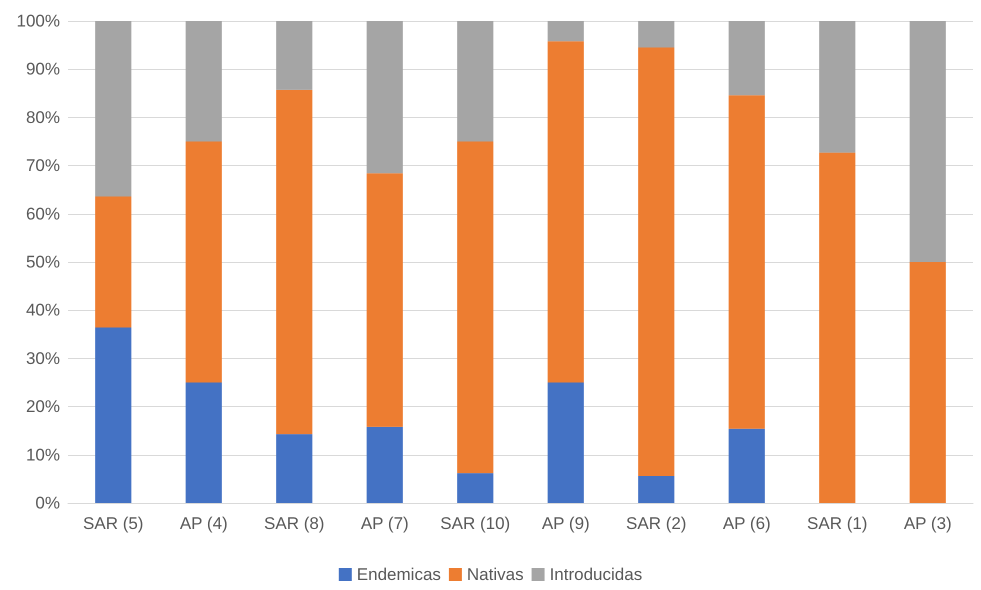 The width and height of the screenshot is (981, 590). What do you see at coordinates (43, 69) in the screenshot?
I see `y-tick-label: 90%` at bounding box center [43, 69].